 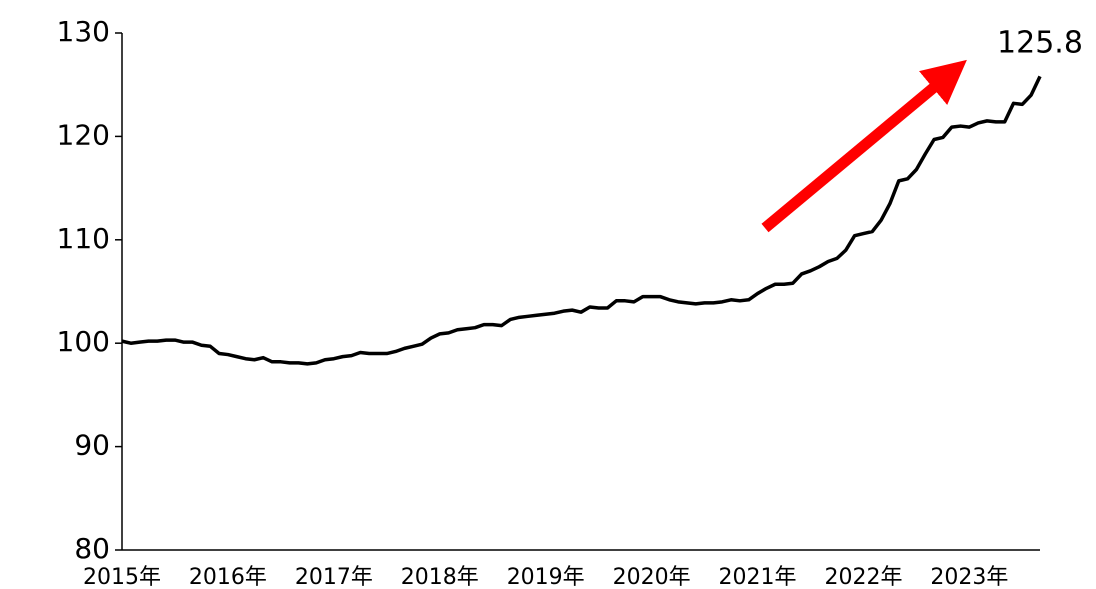 I want to click on x-tick-label: 2020年, so click(x=652, y=577).